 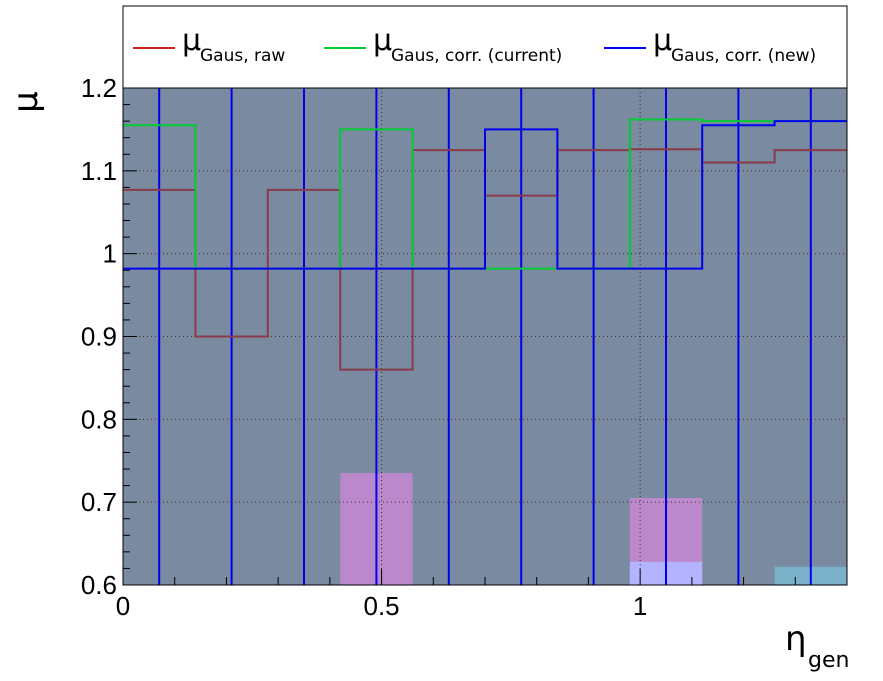 What do you see at coordinates (796, 639) in the screenshot?
I see `x-axis-title-base: η` at bounding box center [796, 639].